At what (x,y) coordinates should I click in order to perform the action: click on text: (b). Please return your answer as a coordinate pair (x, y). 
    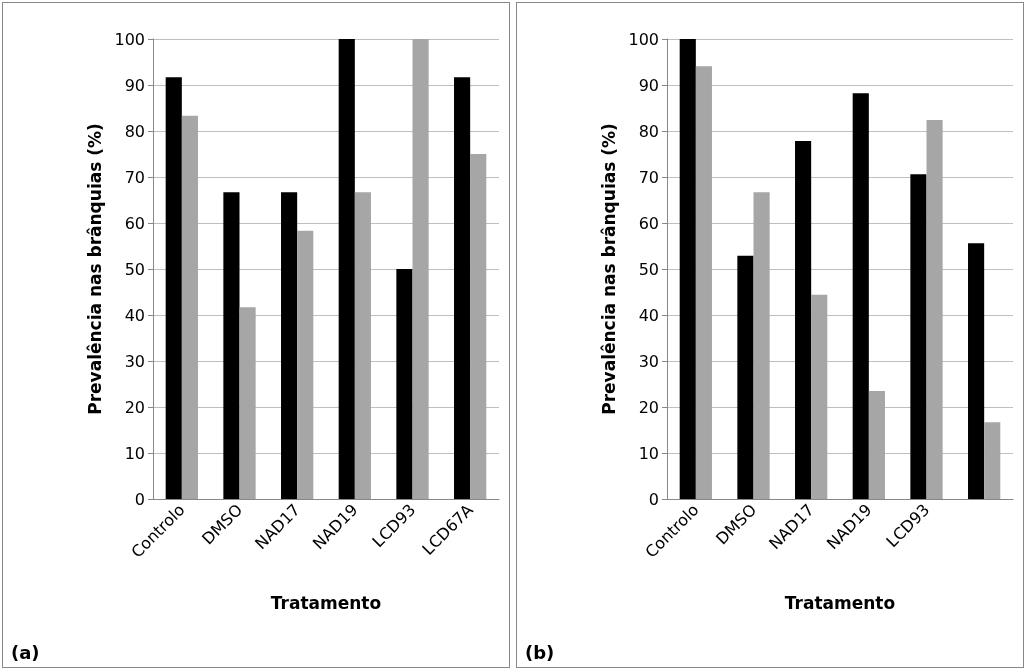
    Looking at the image, I should click on (540, 652).